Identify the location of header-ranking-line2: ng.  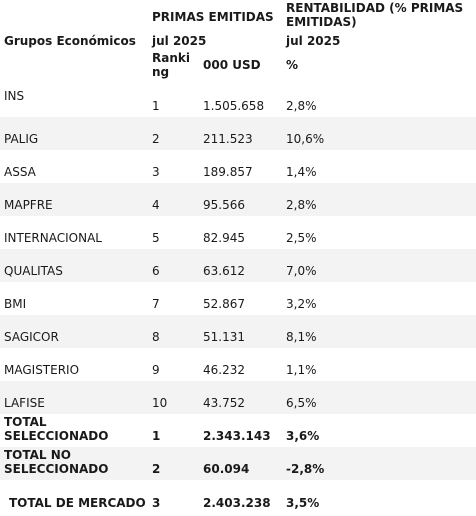
(161, 72).